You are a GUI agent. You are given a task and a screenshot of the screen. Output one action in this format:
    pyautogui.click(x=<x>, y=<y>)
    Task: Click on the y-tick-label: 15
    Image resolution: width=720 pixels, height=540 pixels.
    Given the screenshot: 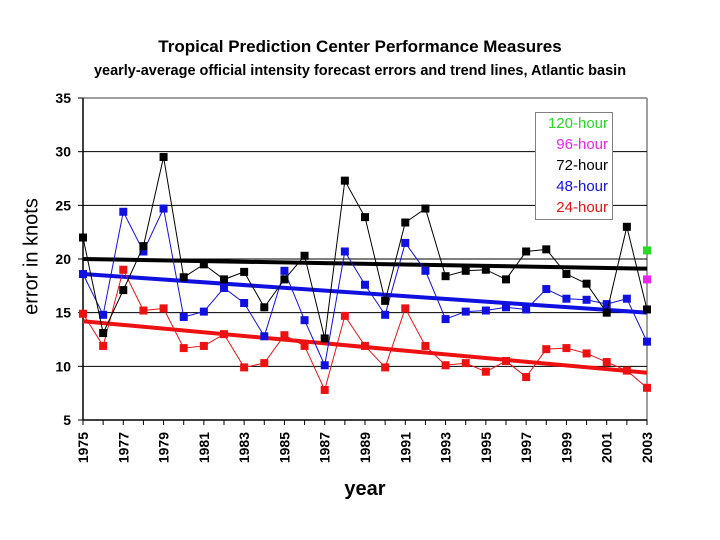 What is the action you would take?
    pyautogui.click(x=63, y=313)
    